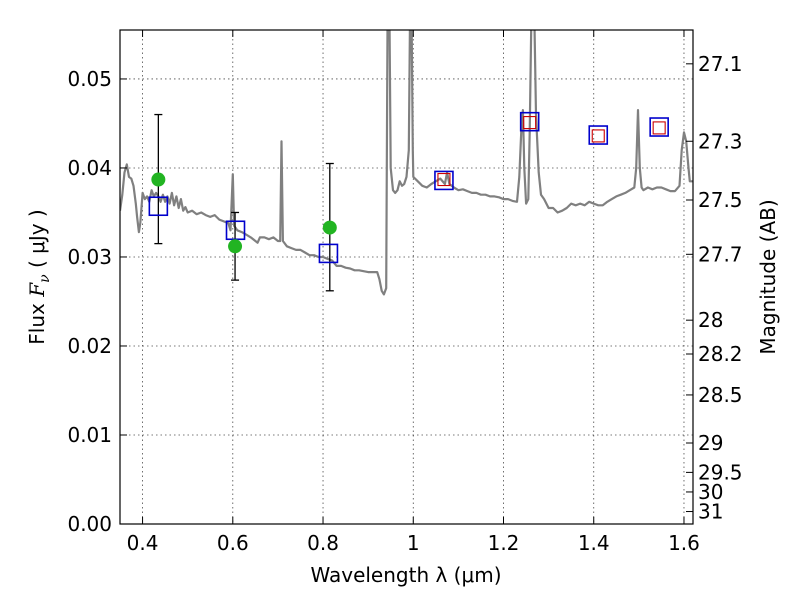 The image size is (800, 600). What do you see at coordinates (720, 254) in the screenshot?
I see `y2-tick-label: 27.7` at bounding box center [720, 254].